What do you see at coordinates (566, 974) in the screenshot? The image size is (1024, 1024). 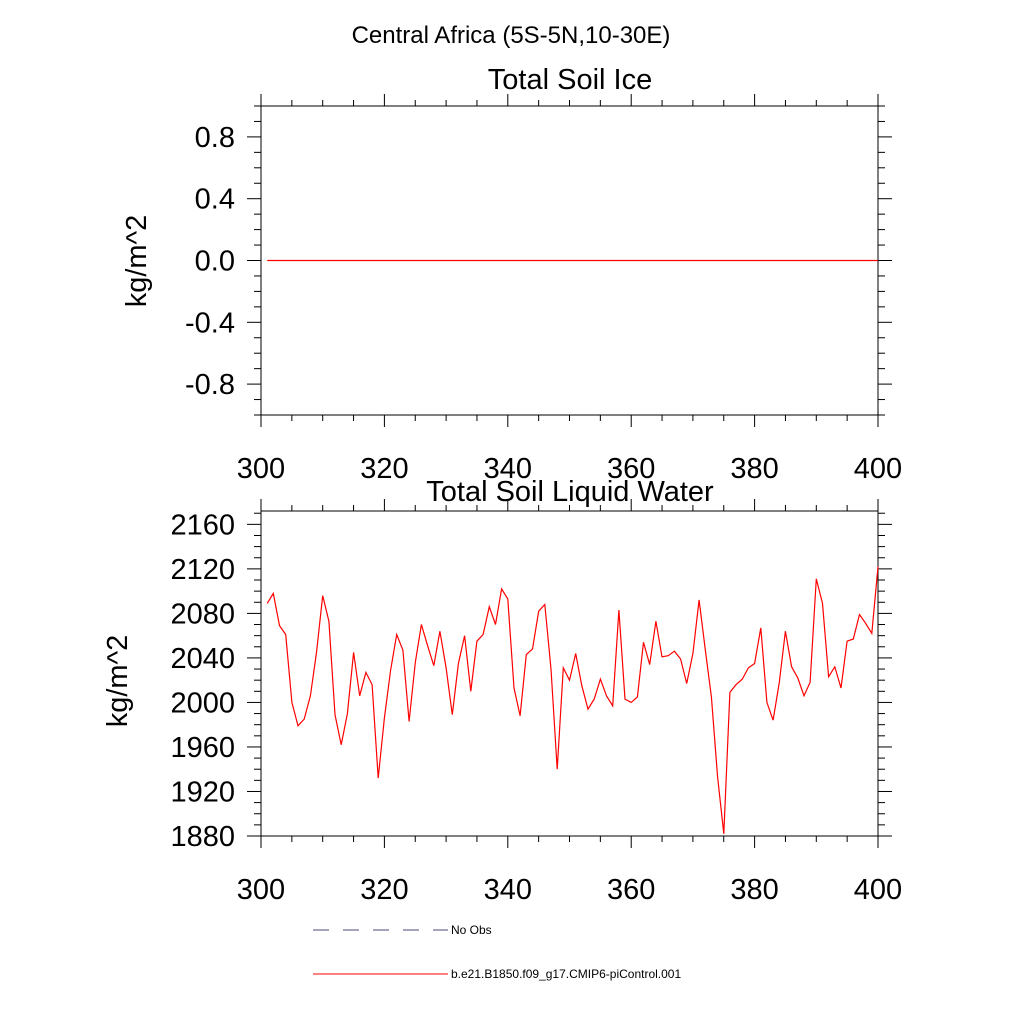 I see `legend-label-model: b.e21.B1850.f09_g17.CMIP6-piControl.001` at bounding box center [566, 974].